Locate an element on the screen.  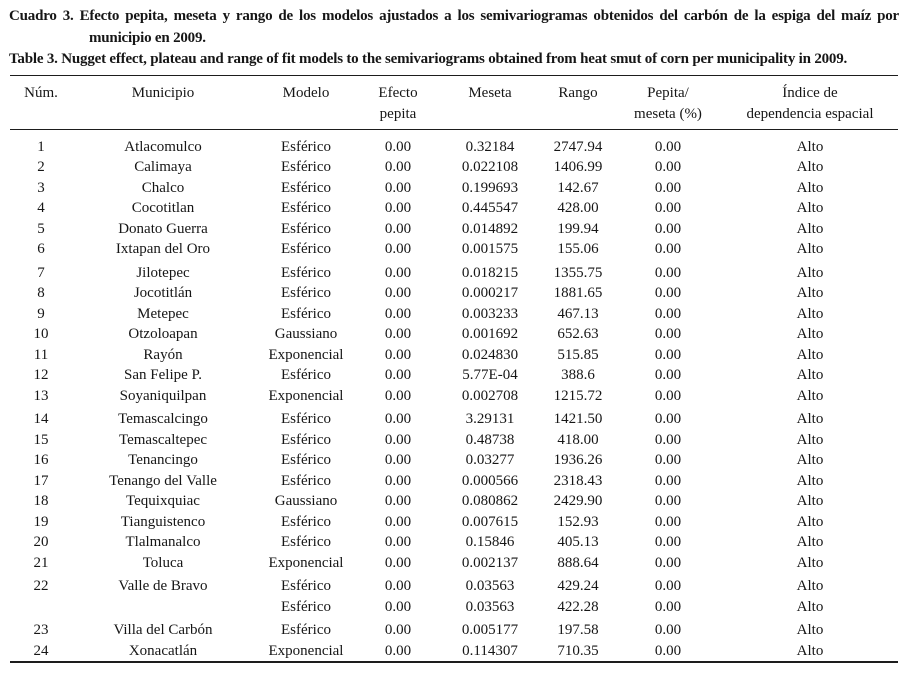
cell-rango: 1355.75 is located at coordinates (578, 272).